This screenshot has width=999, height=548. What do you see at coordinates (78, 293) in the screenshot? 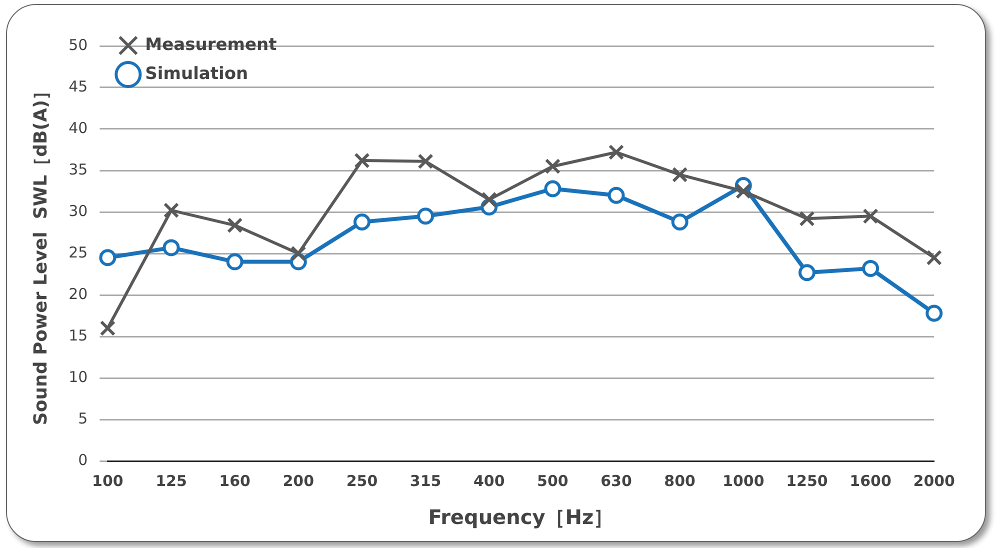
I see `y-tick-label: 20` at bounding box center [78, 293].